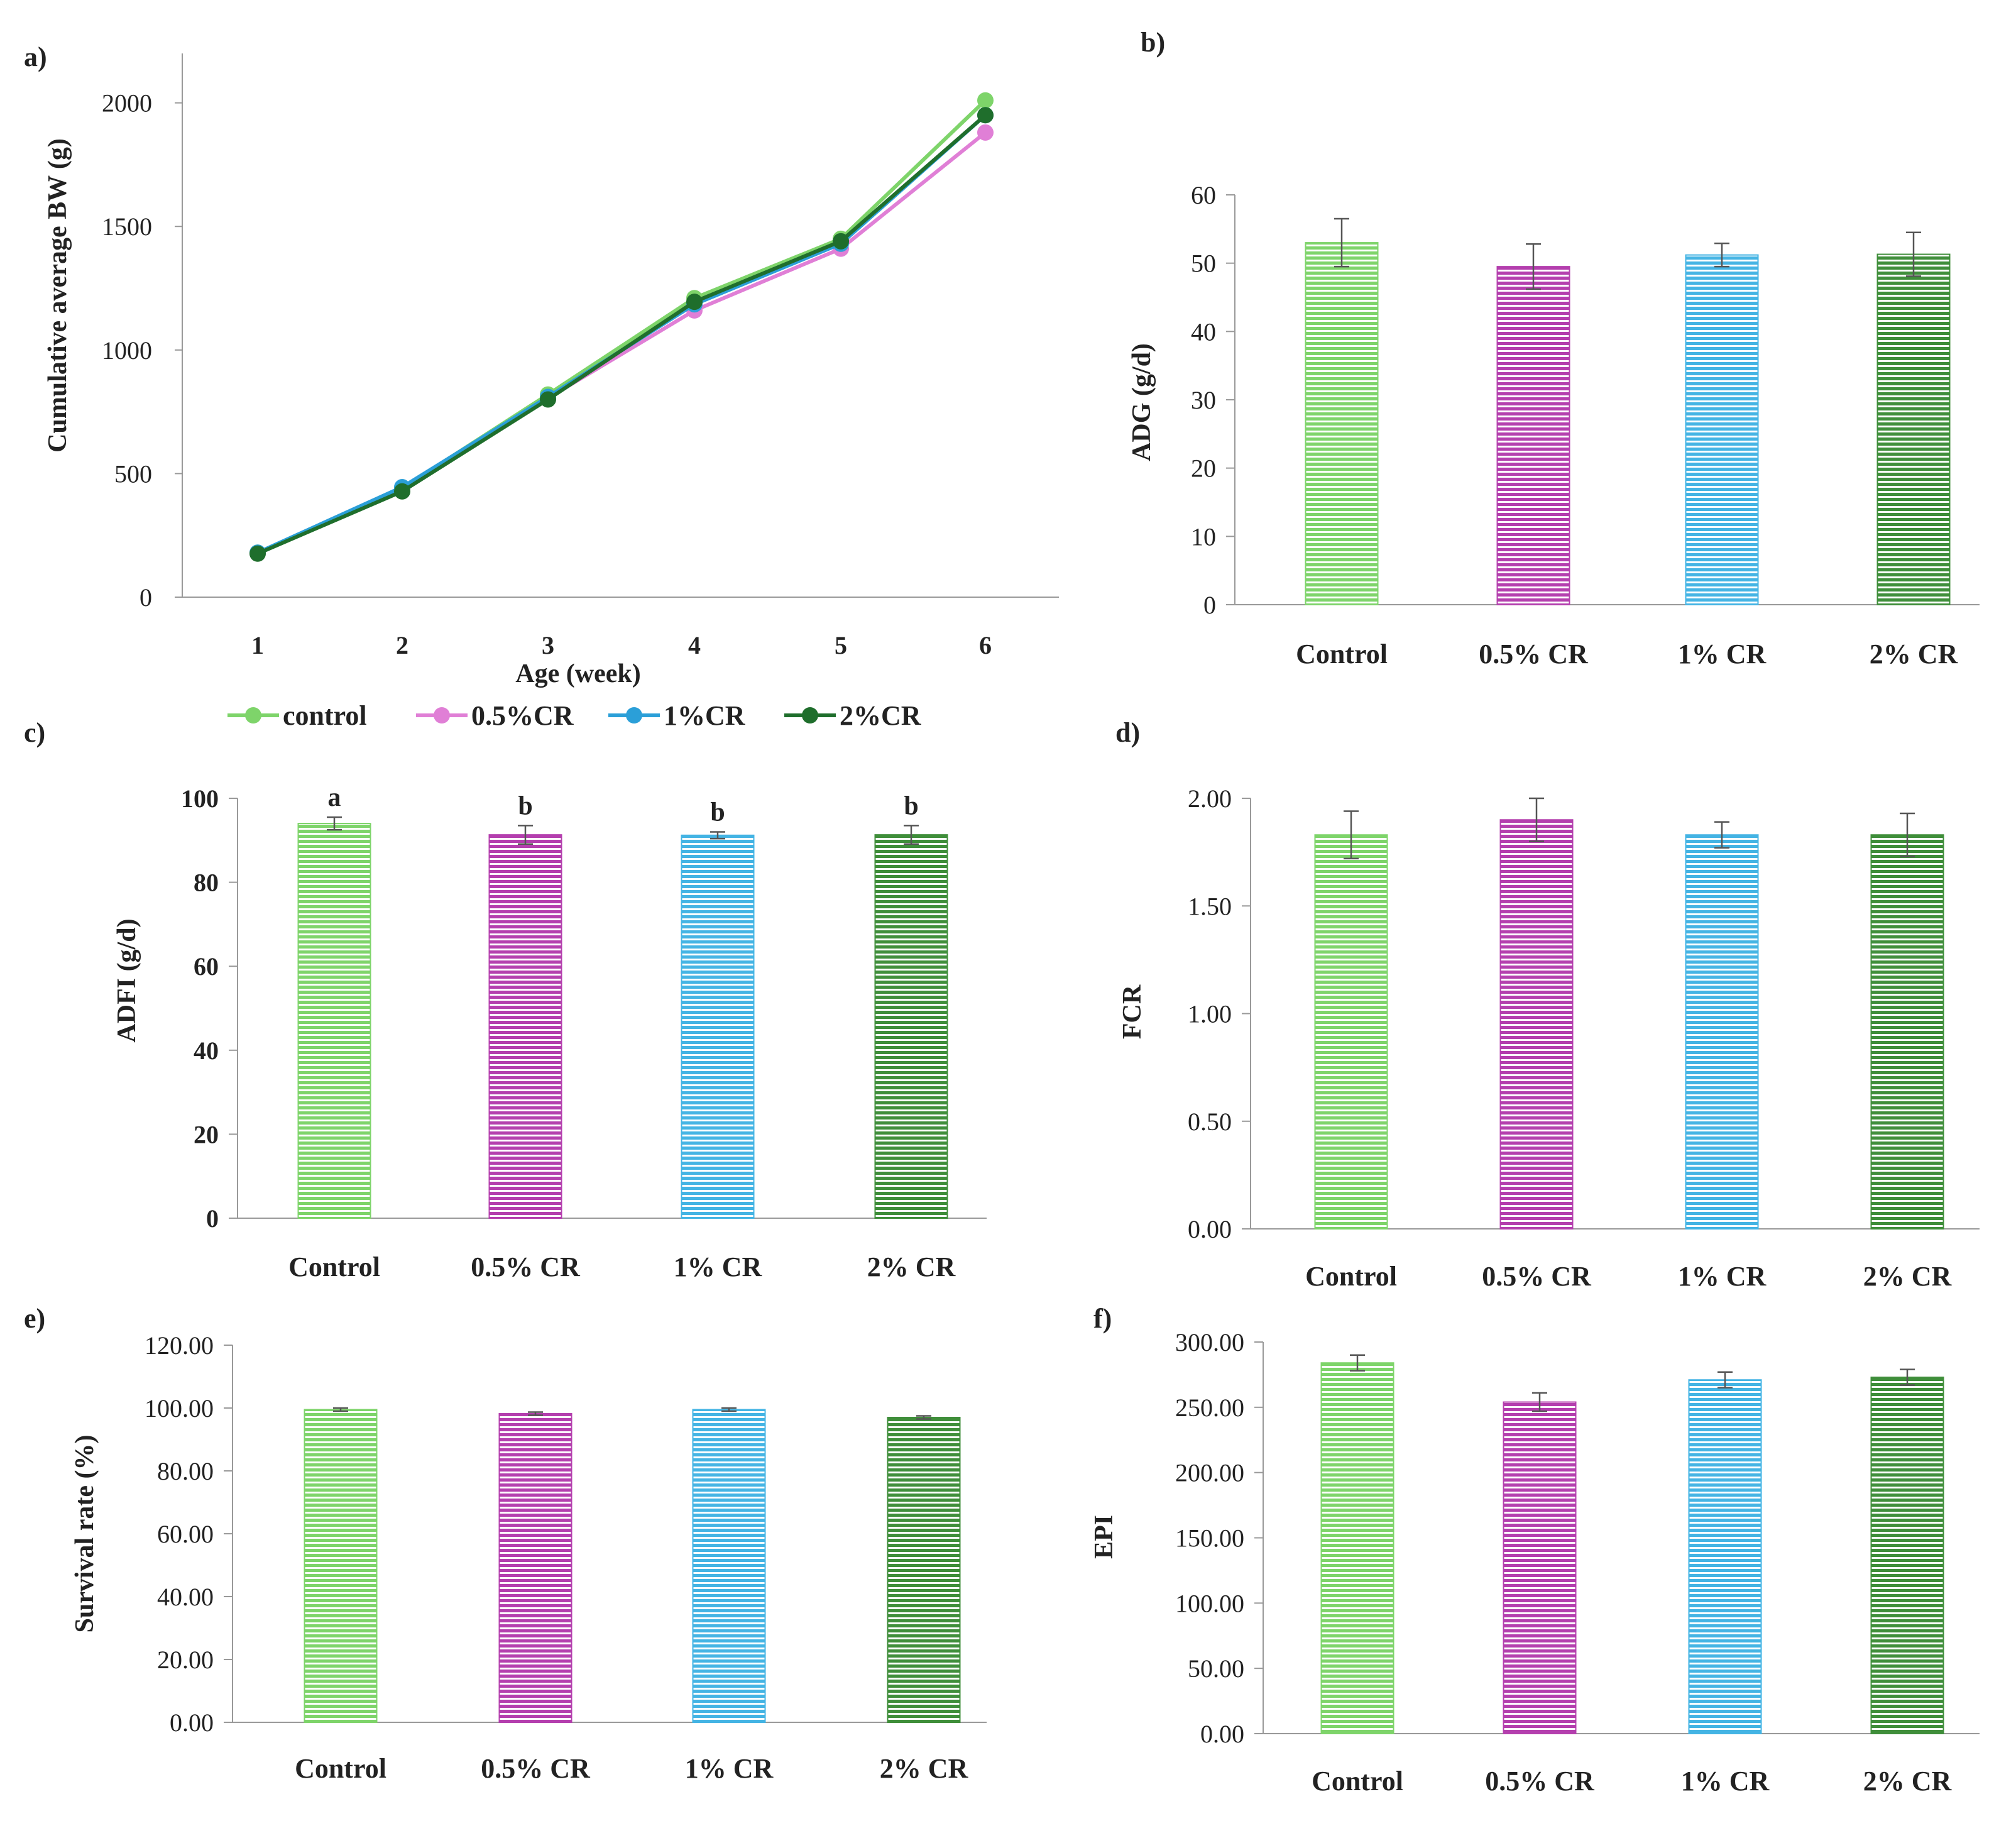 Image resolution: width=2016 pixels, height=1821 pixels. Describe the element at coordinates (34, 732) in the screenshot. I see `panel-label: c)` at that location.